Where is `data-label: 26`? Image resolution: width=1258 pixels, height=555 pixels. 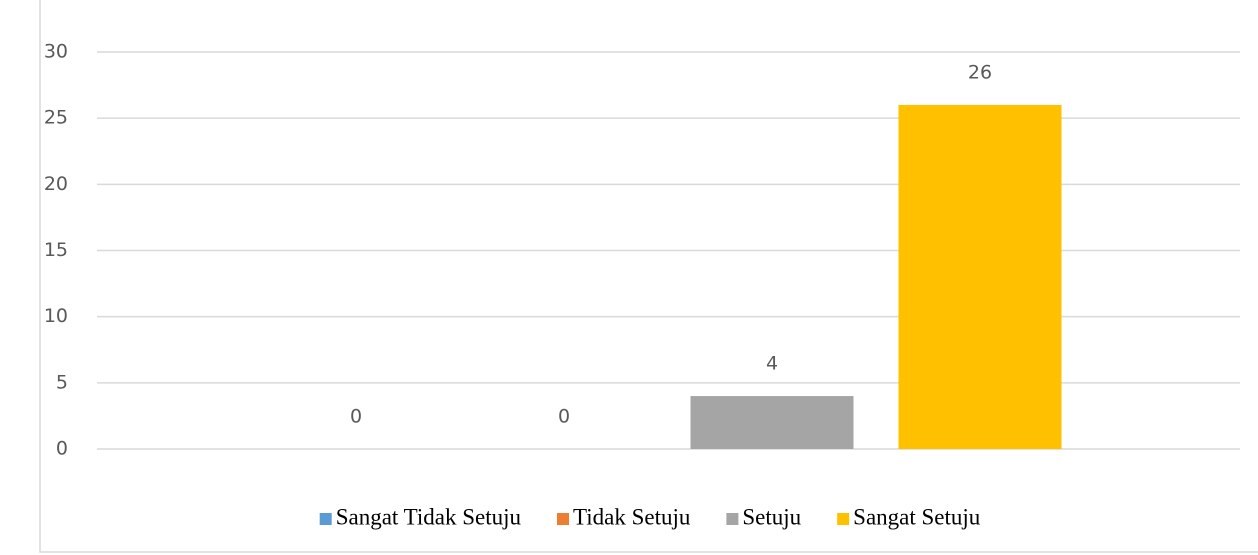 data-label: 26 is located at coordinates (980, 72).